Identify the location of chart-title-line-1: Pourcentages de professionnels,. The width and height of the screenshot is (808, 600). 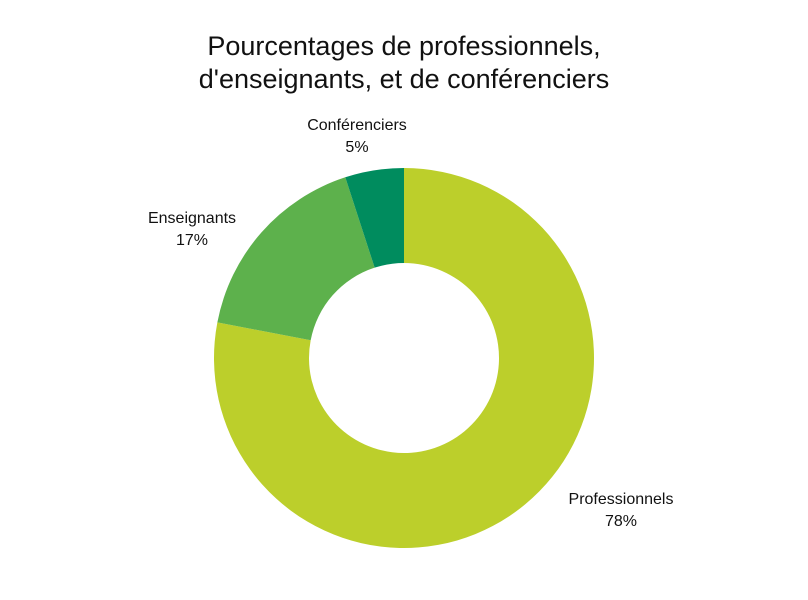
(404, 46).